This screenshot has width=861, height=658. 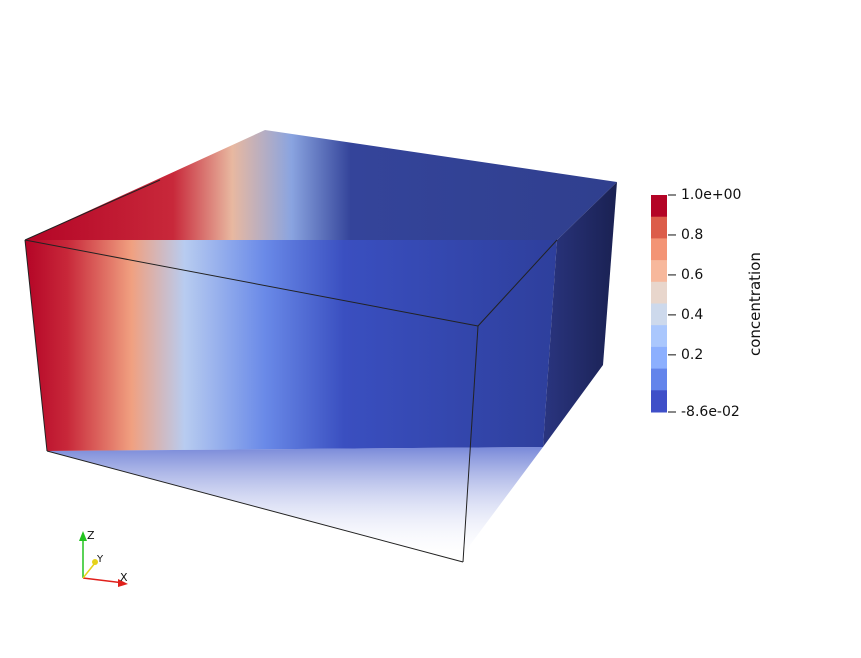 I want to click on colorbar-tick-label: 0.2, so click(x=692, y=354).